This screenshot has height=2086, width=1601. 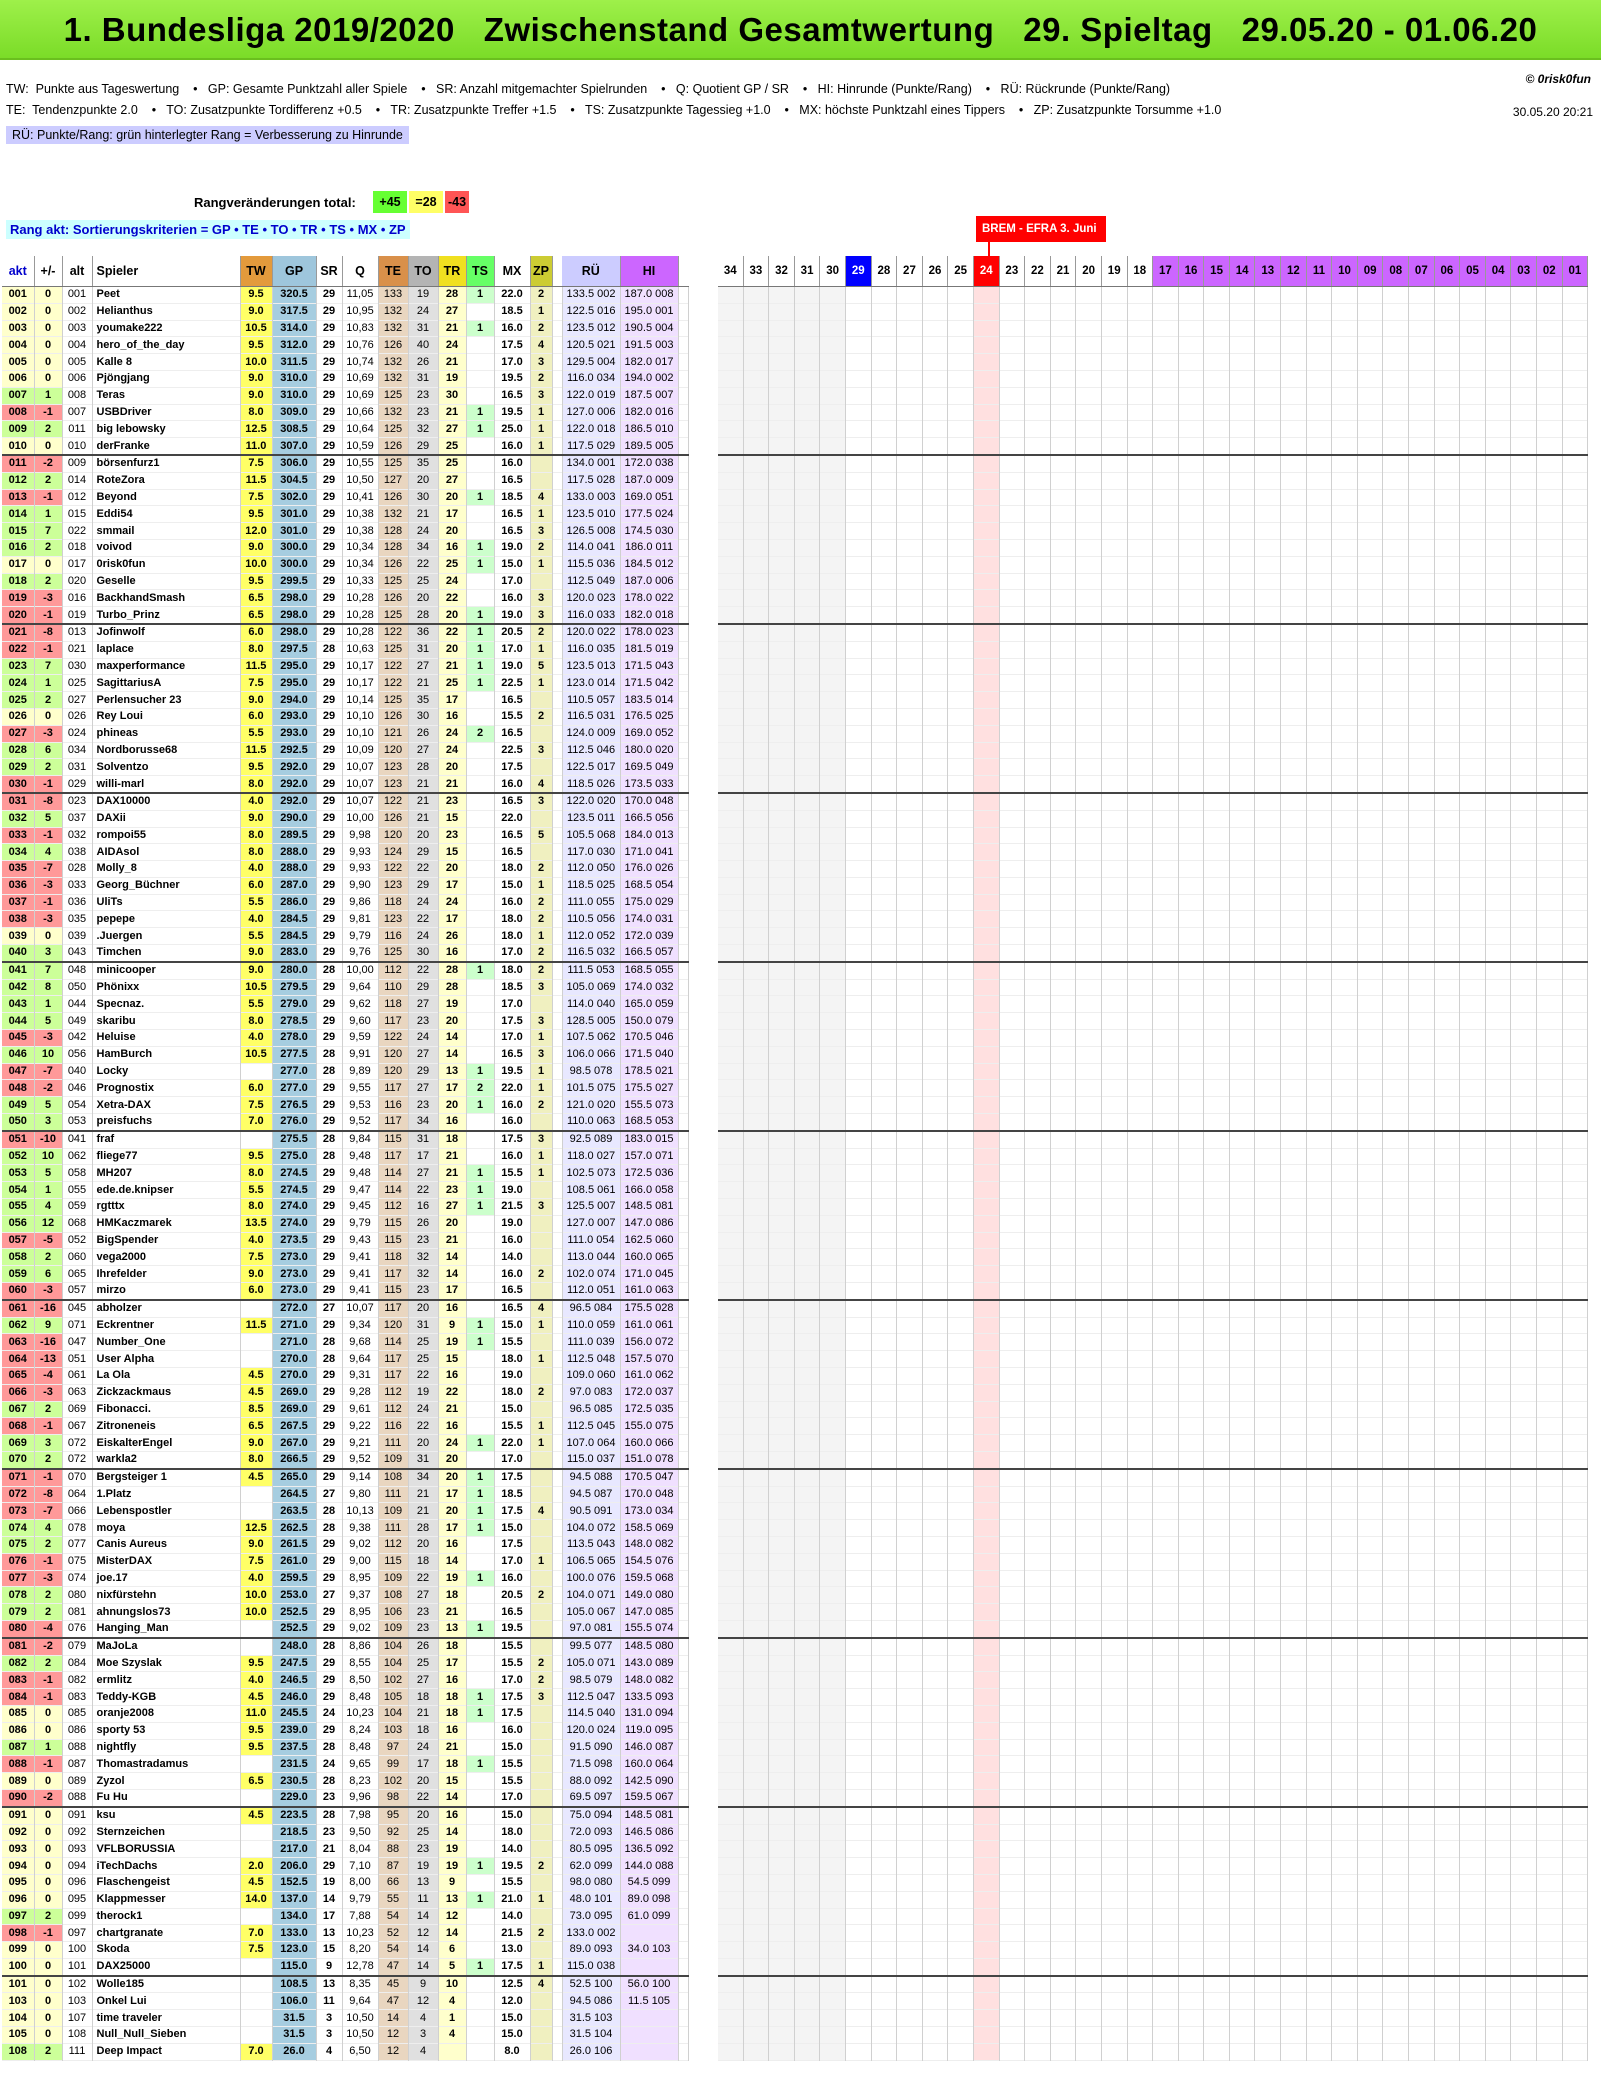 I want to click on round-header-04: 04, so click(x=1498, y=271).